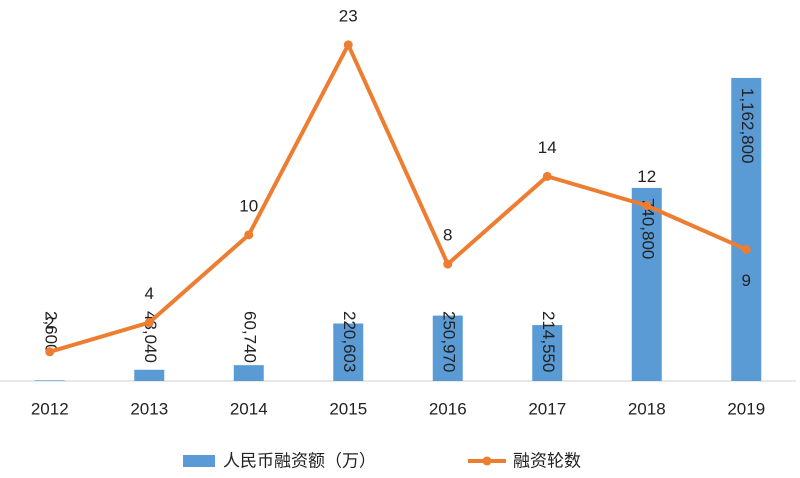  What do you see at coordinates (199, 461) in the screenshot?
I see `legend-swatch` at bounding box center [199, 461].